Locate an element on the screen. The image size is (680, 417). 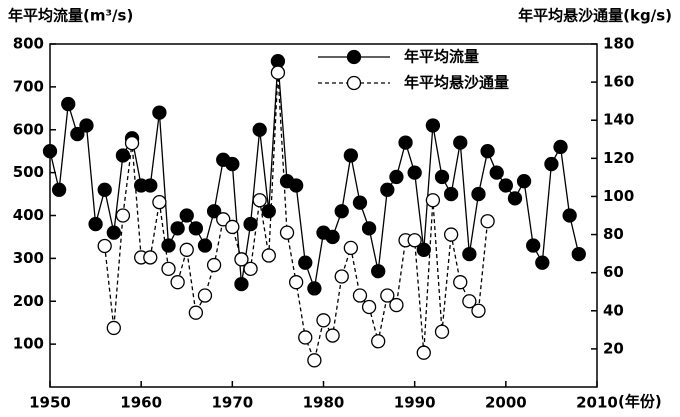
y2-tick-label: 40 is located at coordinates (613, 310).